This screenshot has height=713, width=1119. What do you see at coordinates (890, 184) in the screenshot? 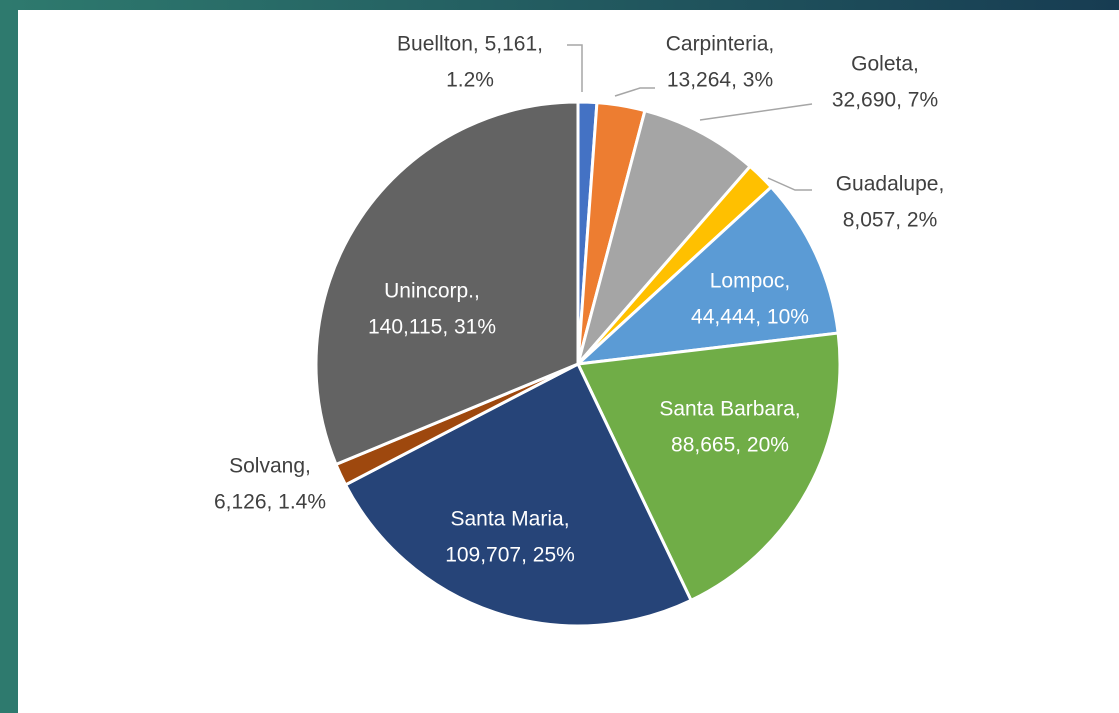
I see `data-label: Guadalupe,` at bounding box center [890, 184].